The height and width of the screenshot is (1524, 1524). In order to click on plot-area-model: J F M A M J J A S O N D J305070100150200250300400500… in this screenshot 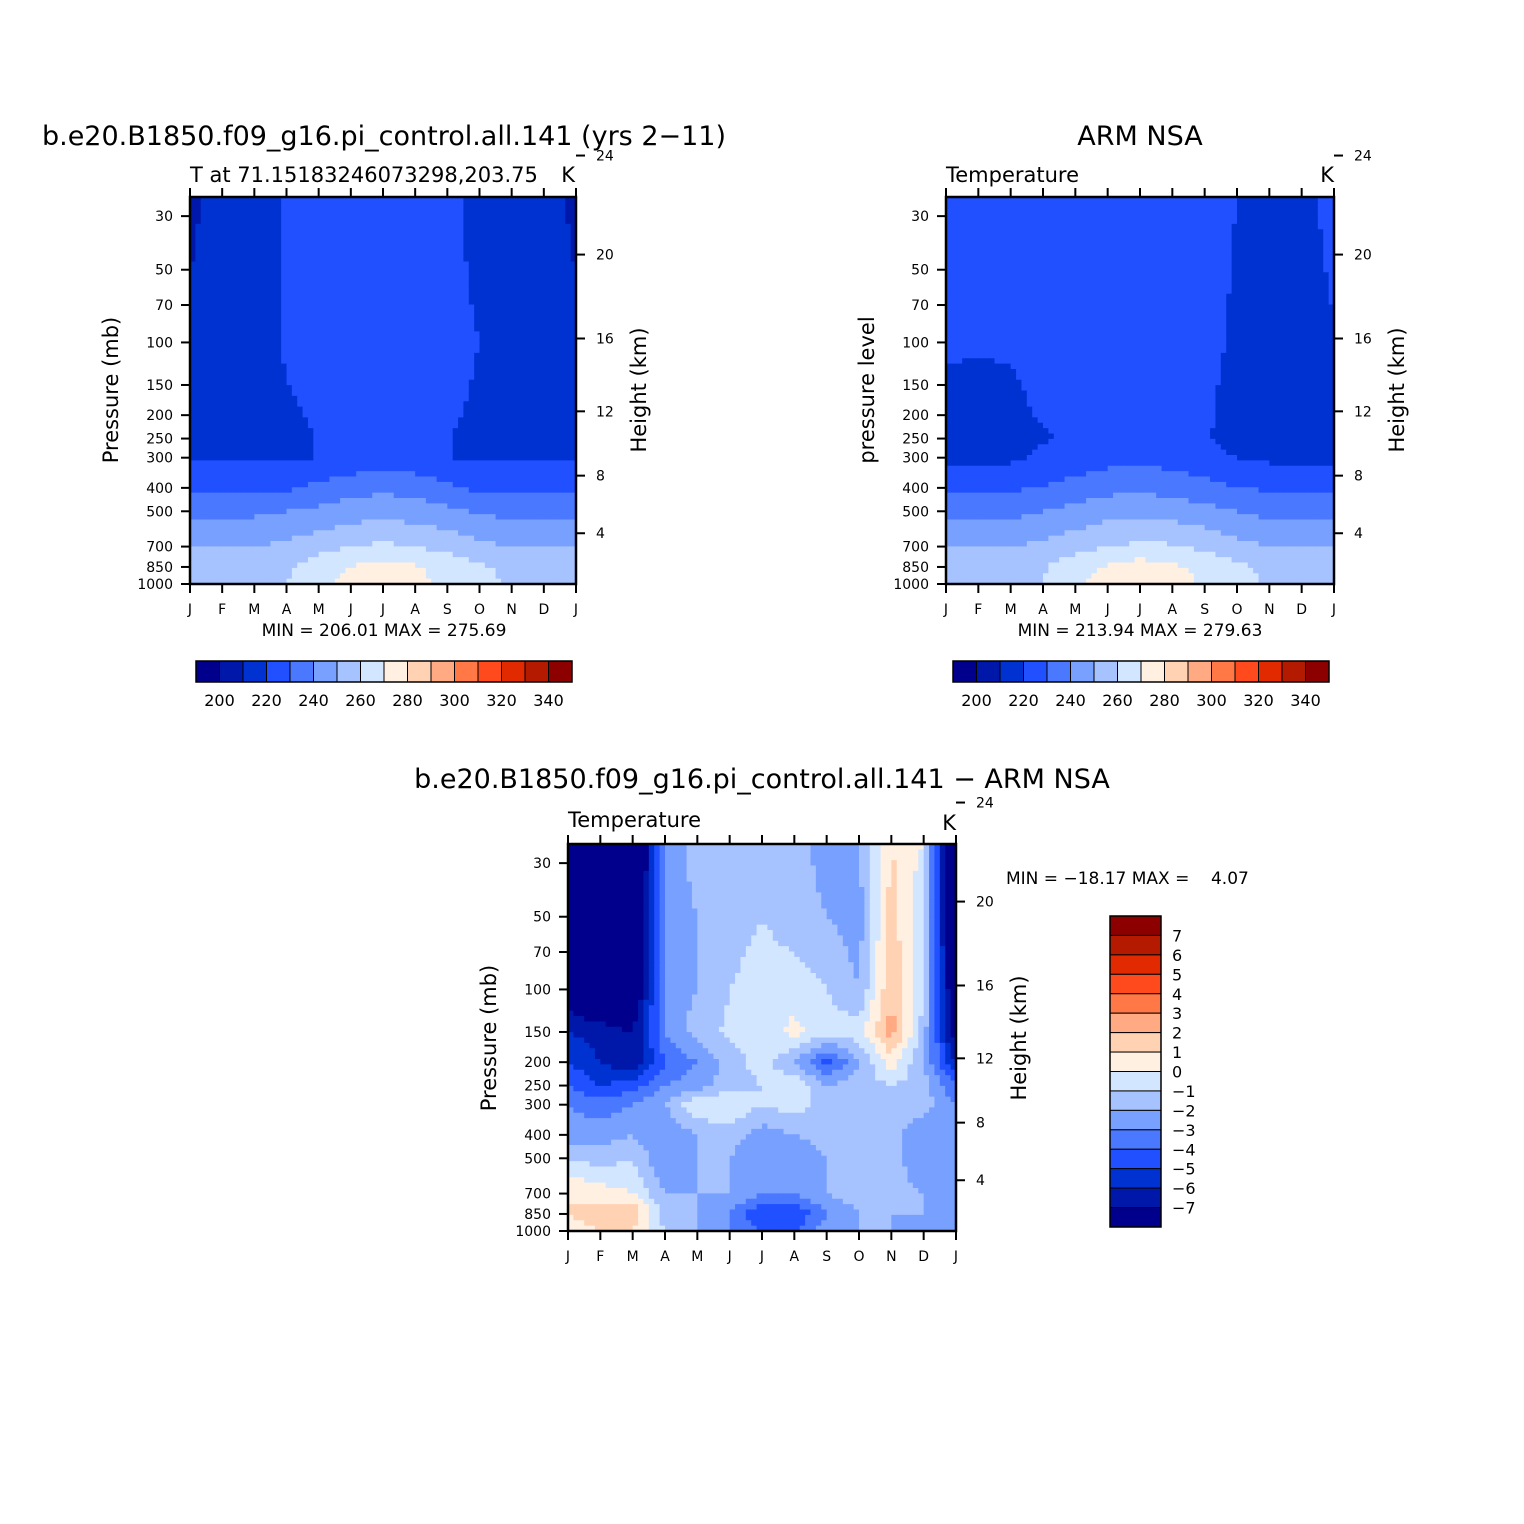, I will do `click(375, 383)`.